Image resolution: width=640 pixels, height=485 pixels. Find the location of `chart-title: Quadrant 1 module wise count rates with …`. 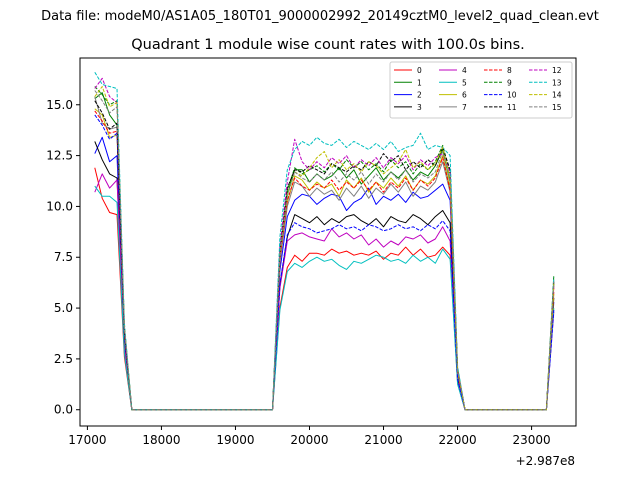

chart-title: Quadrant 1 module wise count rates with … is located at coordinates (328, 45).